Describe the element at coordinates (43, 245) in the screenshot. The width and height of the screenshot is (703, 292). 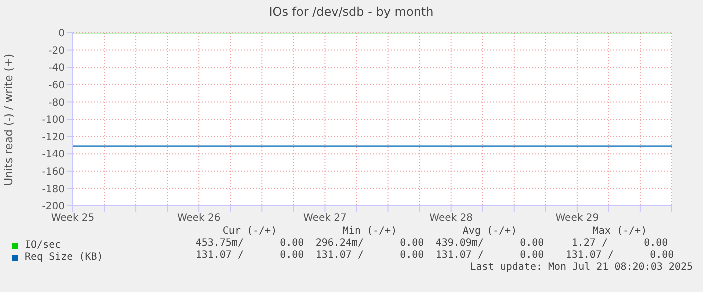
I see `legend-label: IO/sec` at that location.